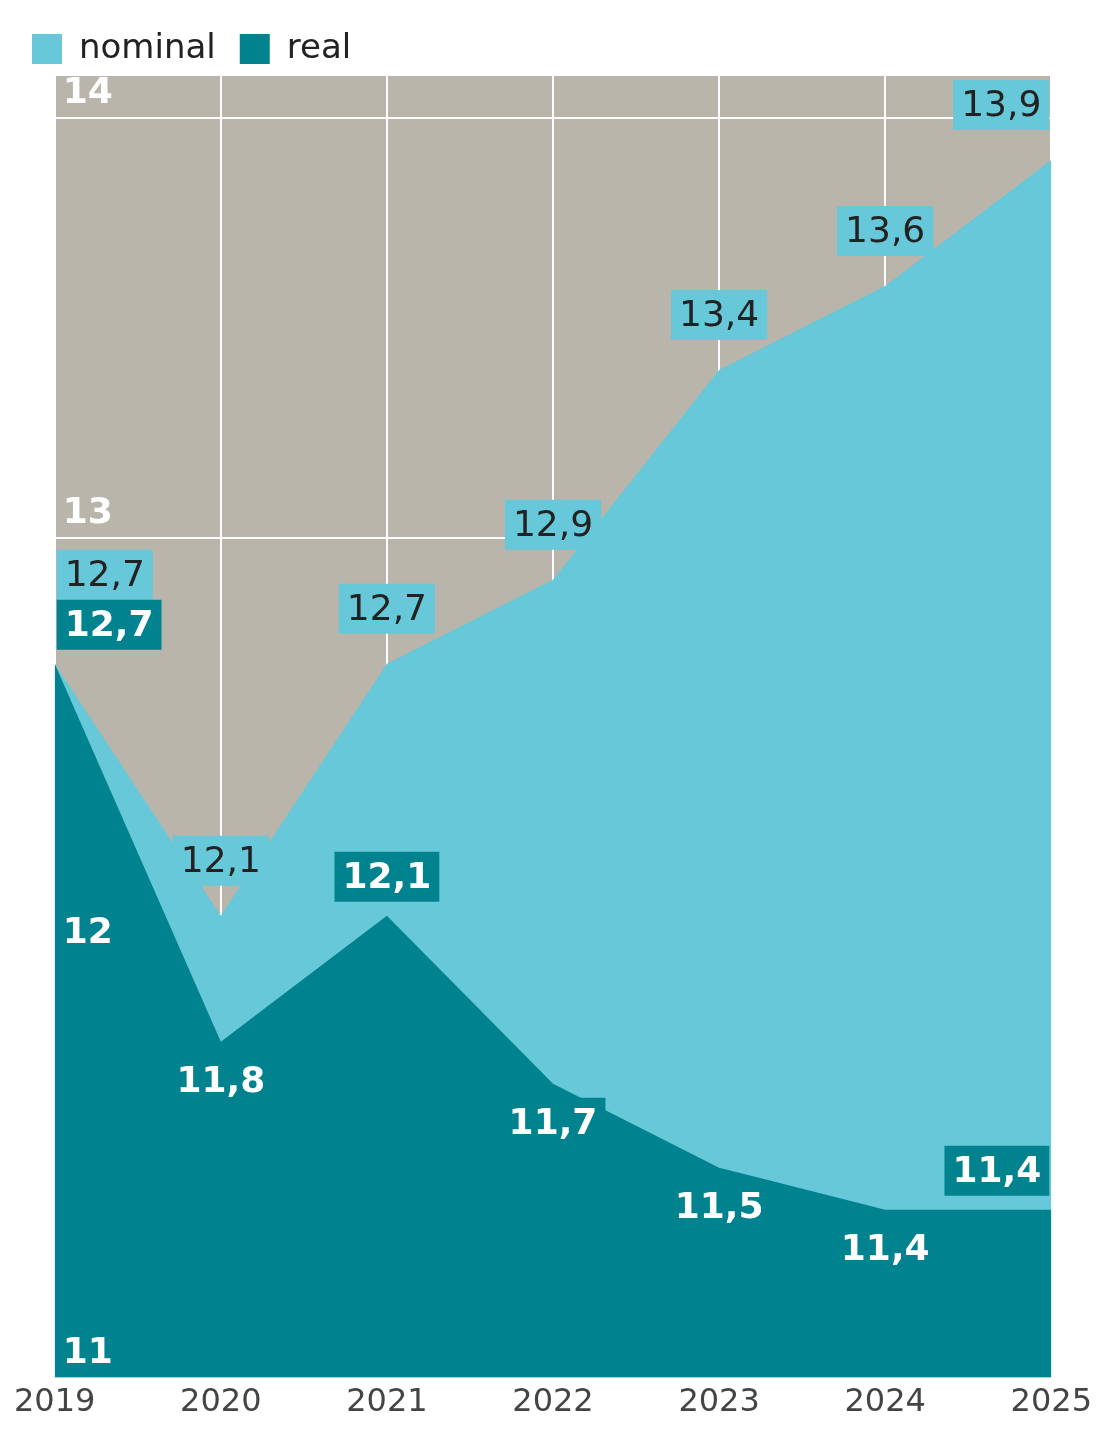  I want to click on y-tick-label: 12, so click(87, 931).